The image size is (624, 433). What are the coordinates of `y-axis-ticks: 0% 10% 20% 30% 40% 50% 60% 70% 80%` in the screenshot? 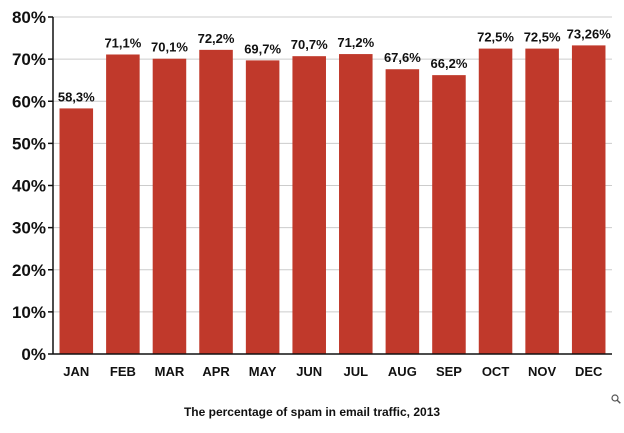 It's located at (32, 186).